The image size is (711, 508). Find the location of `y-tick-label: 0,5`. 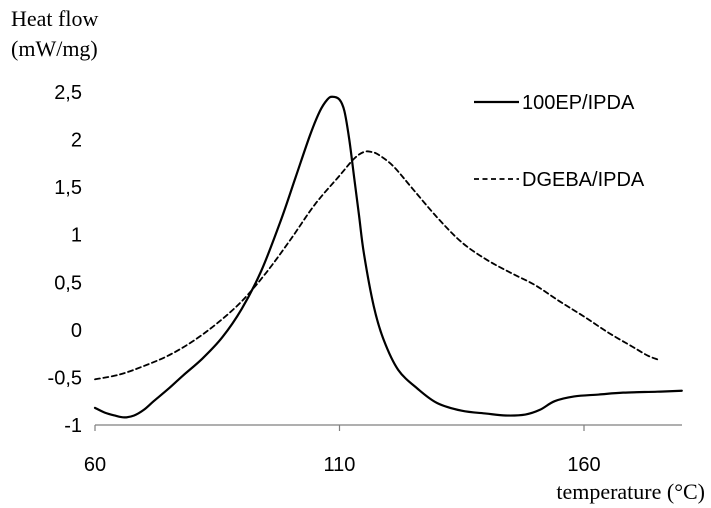

y-tick-label: 0,5 is located at coordinates (68, 283).